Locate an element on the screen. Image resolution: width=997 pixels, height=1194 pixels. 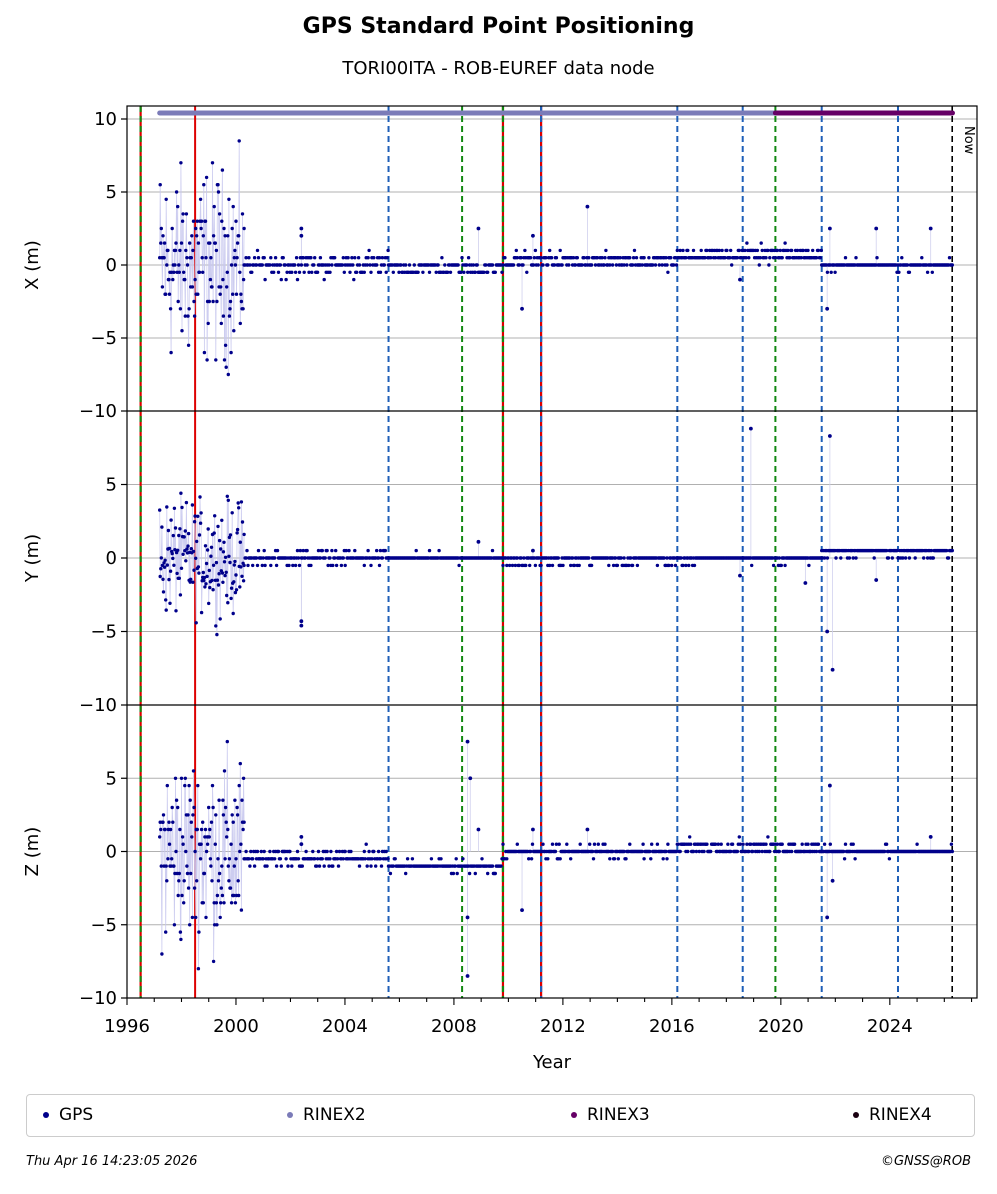
trace-line is located at coordinates (202, 855).